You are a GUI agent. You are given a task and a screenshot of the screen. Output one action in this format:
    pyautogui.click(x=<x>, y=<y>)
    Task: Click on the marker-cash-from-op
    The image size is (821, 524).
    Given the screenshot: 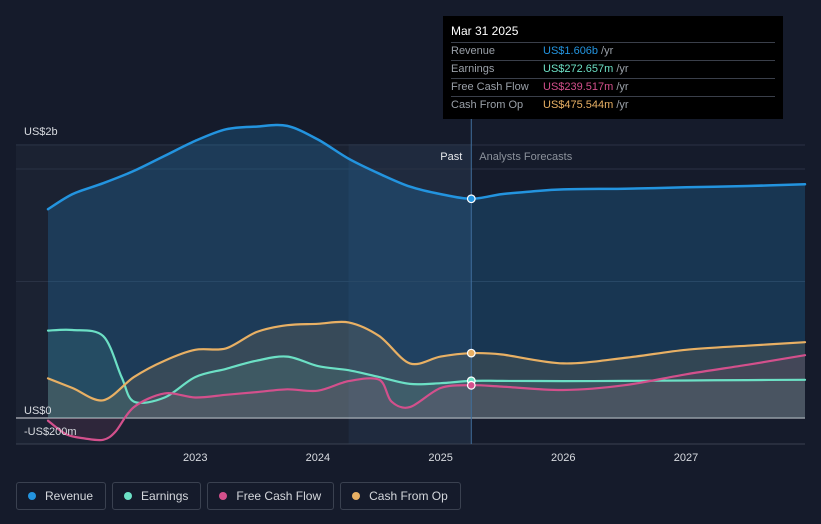 What is the action you would take?
    pyautogui.click(x=471, y=353)
    